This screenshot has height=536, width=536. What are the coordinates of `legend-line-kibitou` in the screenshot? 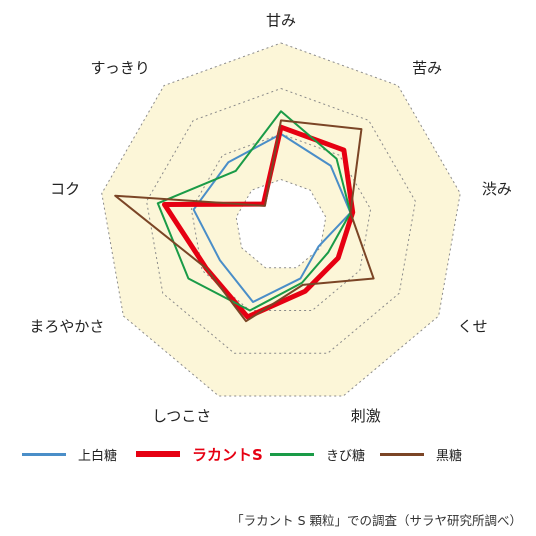 It's located at (292, 454).